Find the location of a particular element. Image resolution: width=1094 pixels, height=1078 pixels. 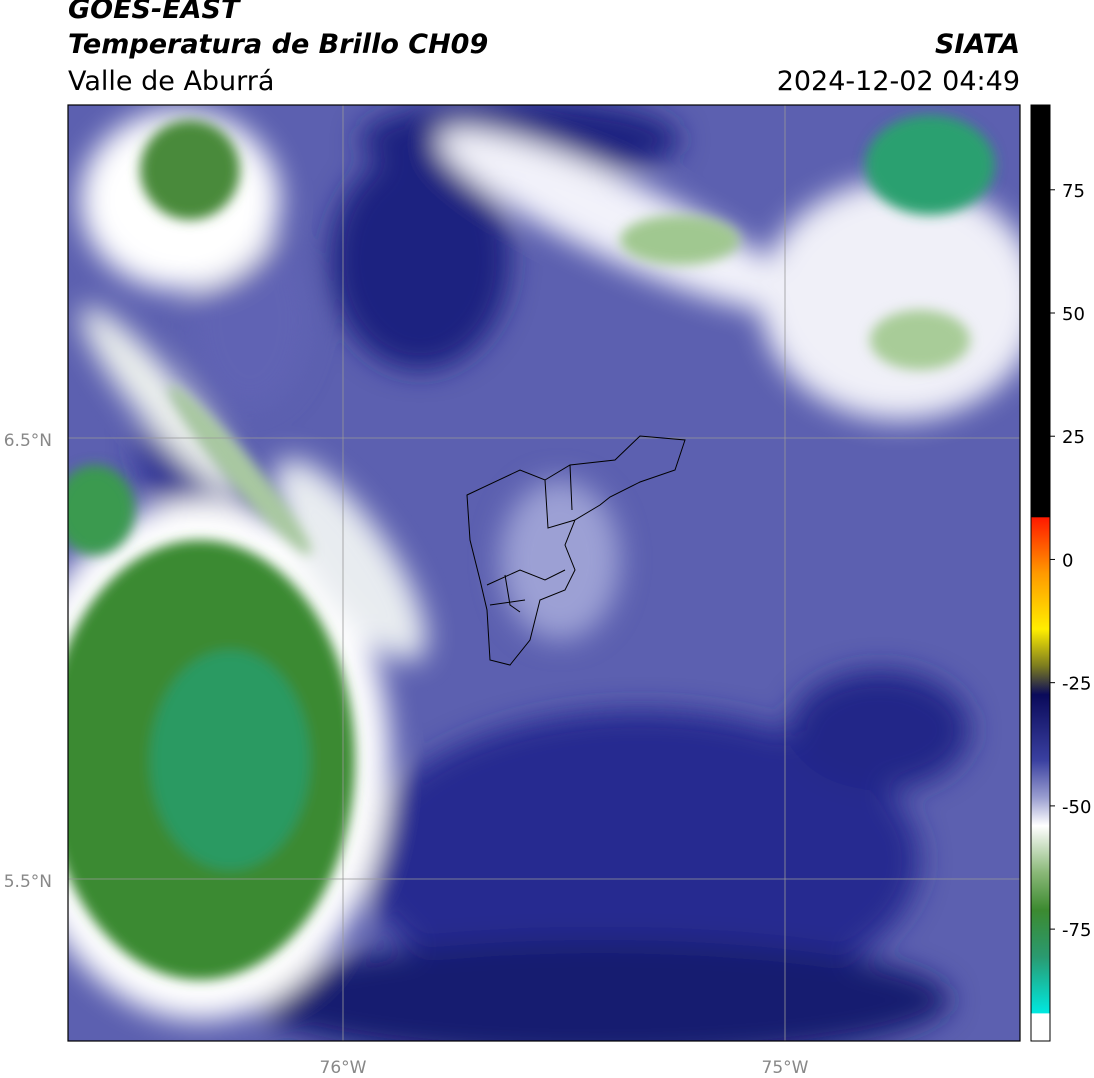

datetime: 2024-12-02 04:49 is located at coordinates (898, 81).